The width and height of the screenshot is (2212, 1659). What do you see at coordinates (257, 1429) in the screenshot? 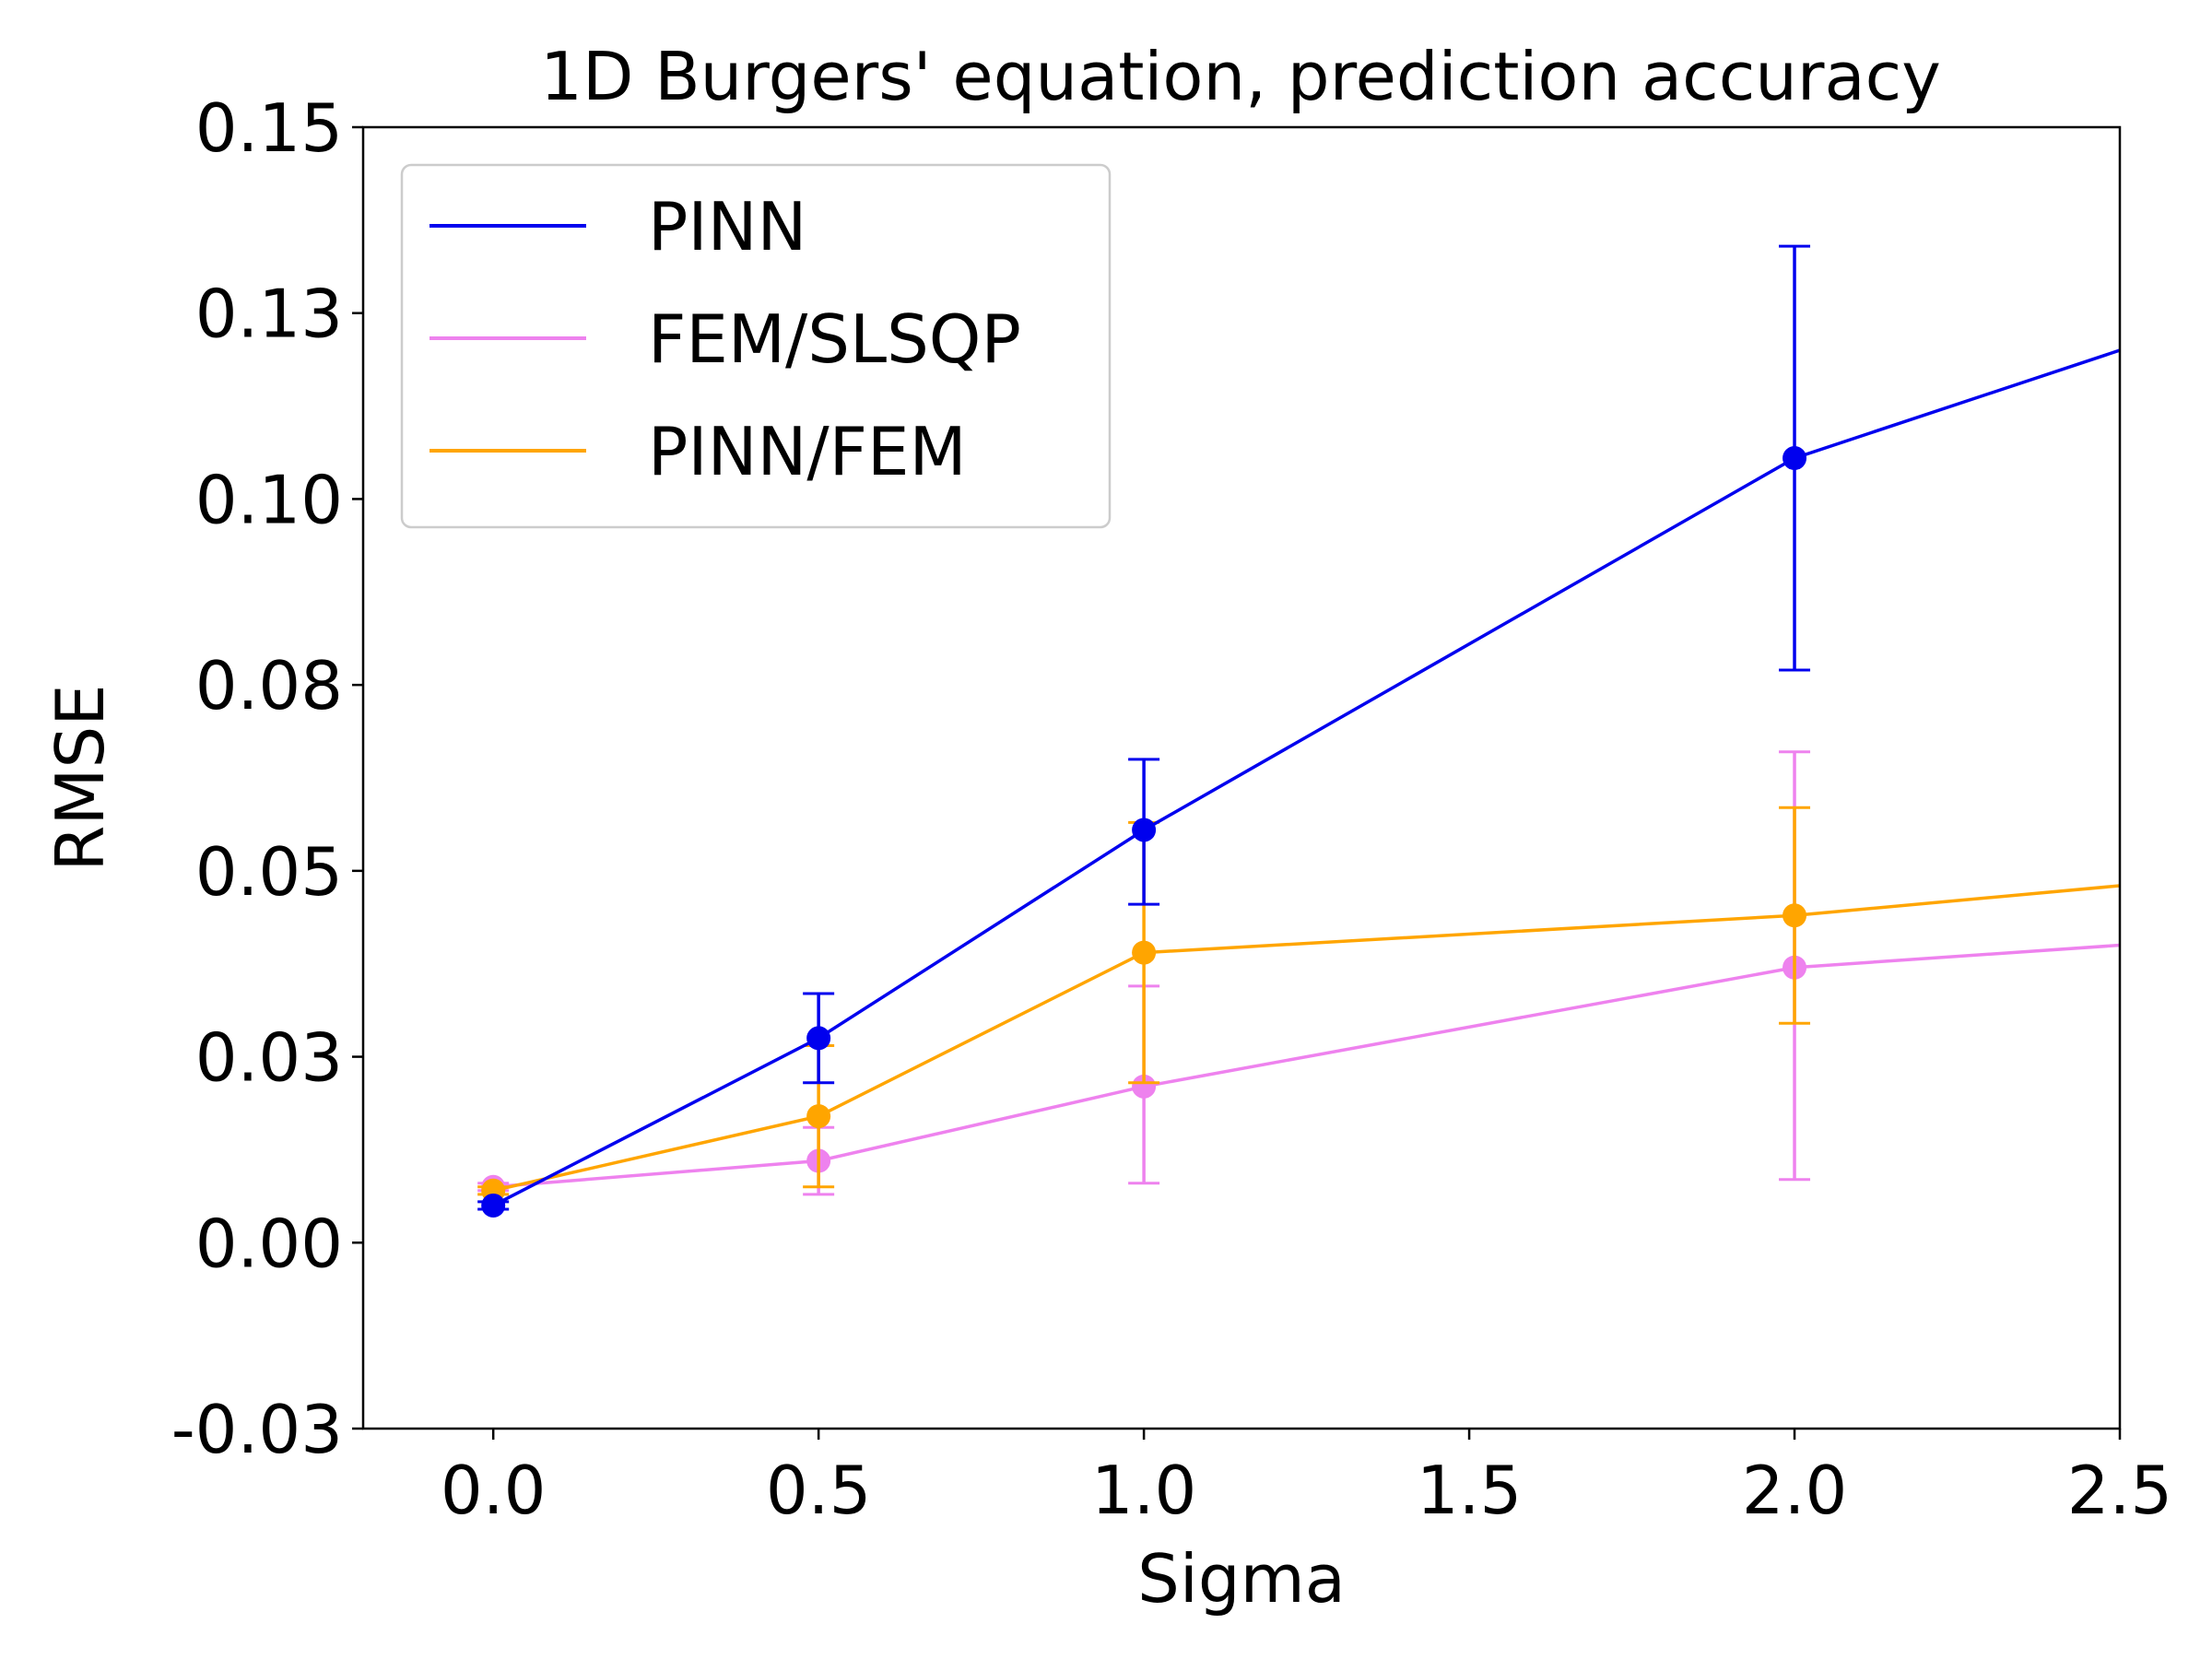
I see `y-tick-label: -0.03` at bounding box center [257, 1429].